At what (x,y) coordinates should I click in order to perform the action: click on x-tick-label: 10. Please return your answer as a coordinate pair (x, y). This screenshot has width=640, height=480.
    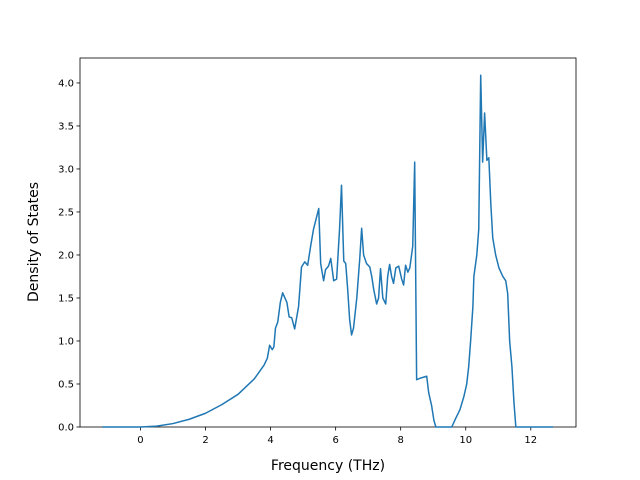
    Looking at the image, I should click on (465, 440).